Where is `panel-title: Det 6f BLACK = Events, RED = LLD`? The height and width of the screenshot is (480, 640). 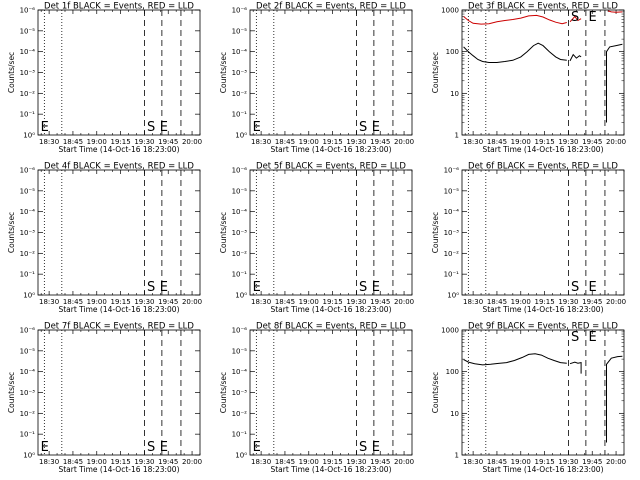 panel-title: Det 6f BLACK = Events, RED = LLD is located at coordinates (543, 167).